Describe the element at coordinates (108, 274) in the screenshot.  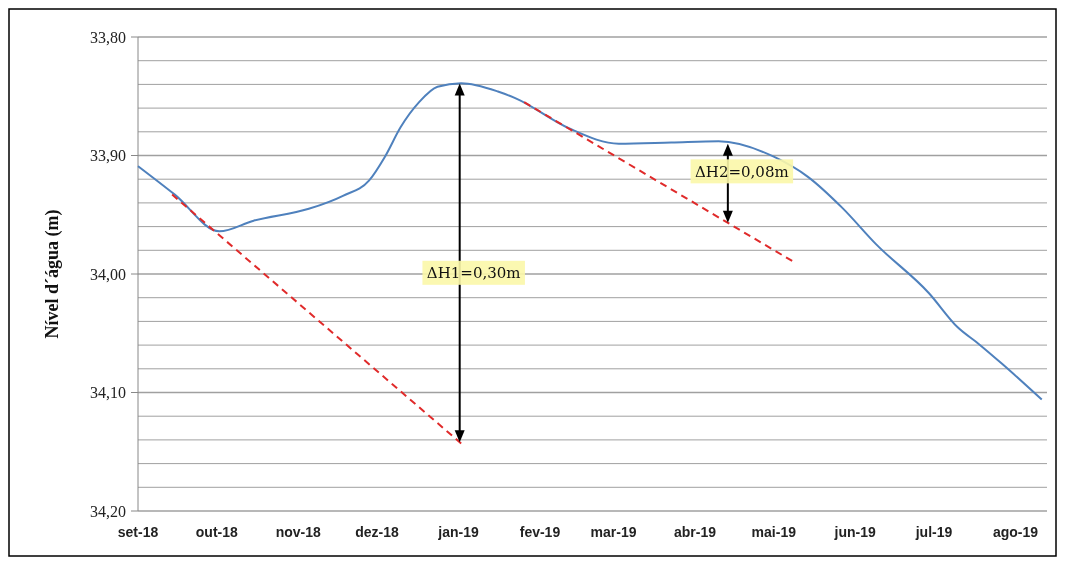
I see `y-tick-label: 34,00` at that location.